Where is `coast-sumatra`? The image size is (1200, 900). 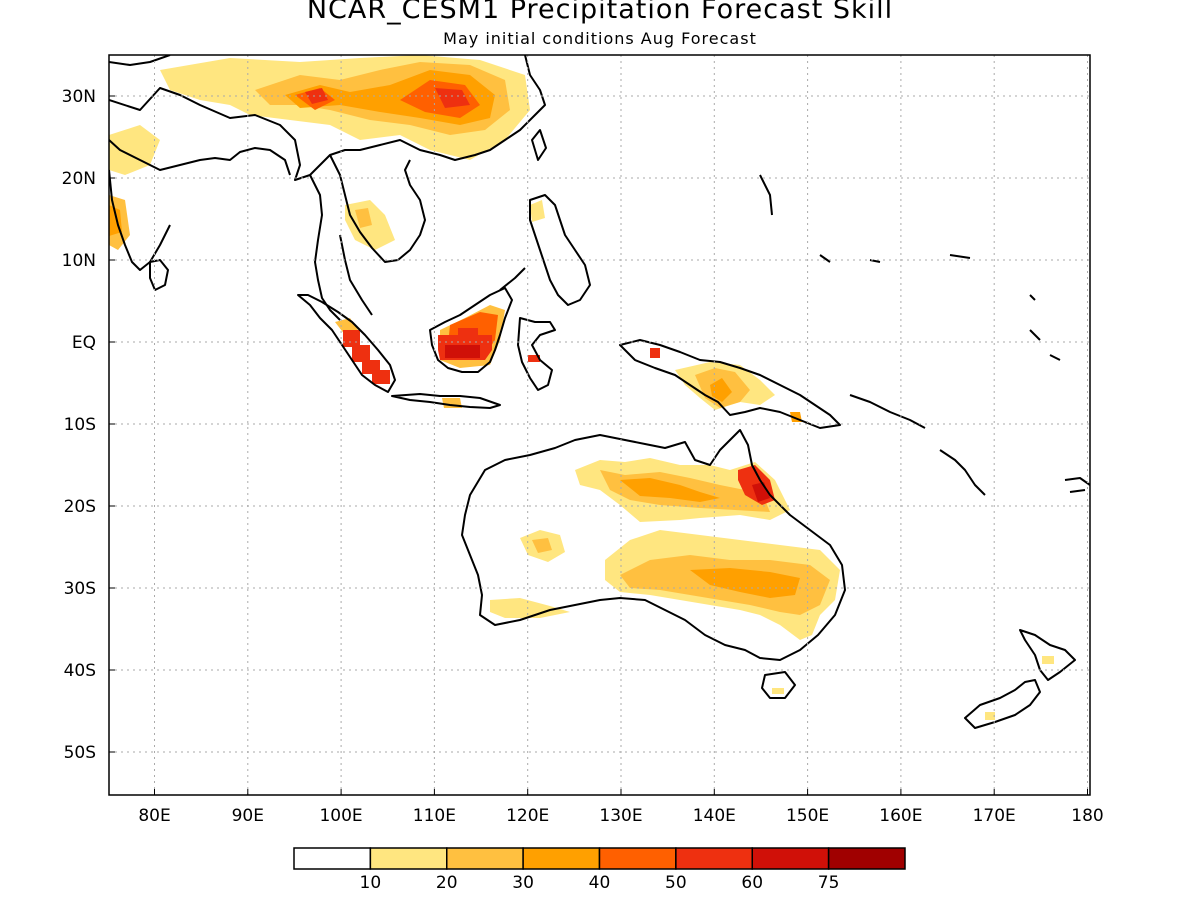
coast-sumatra is located at coordinates (346, 343).